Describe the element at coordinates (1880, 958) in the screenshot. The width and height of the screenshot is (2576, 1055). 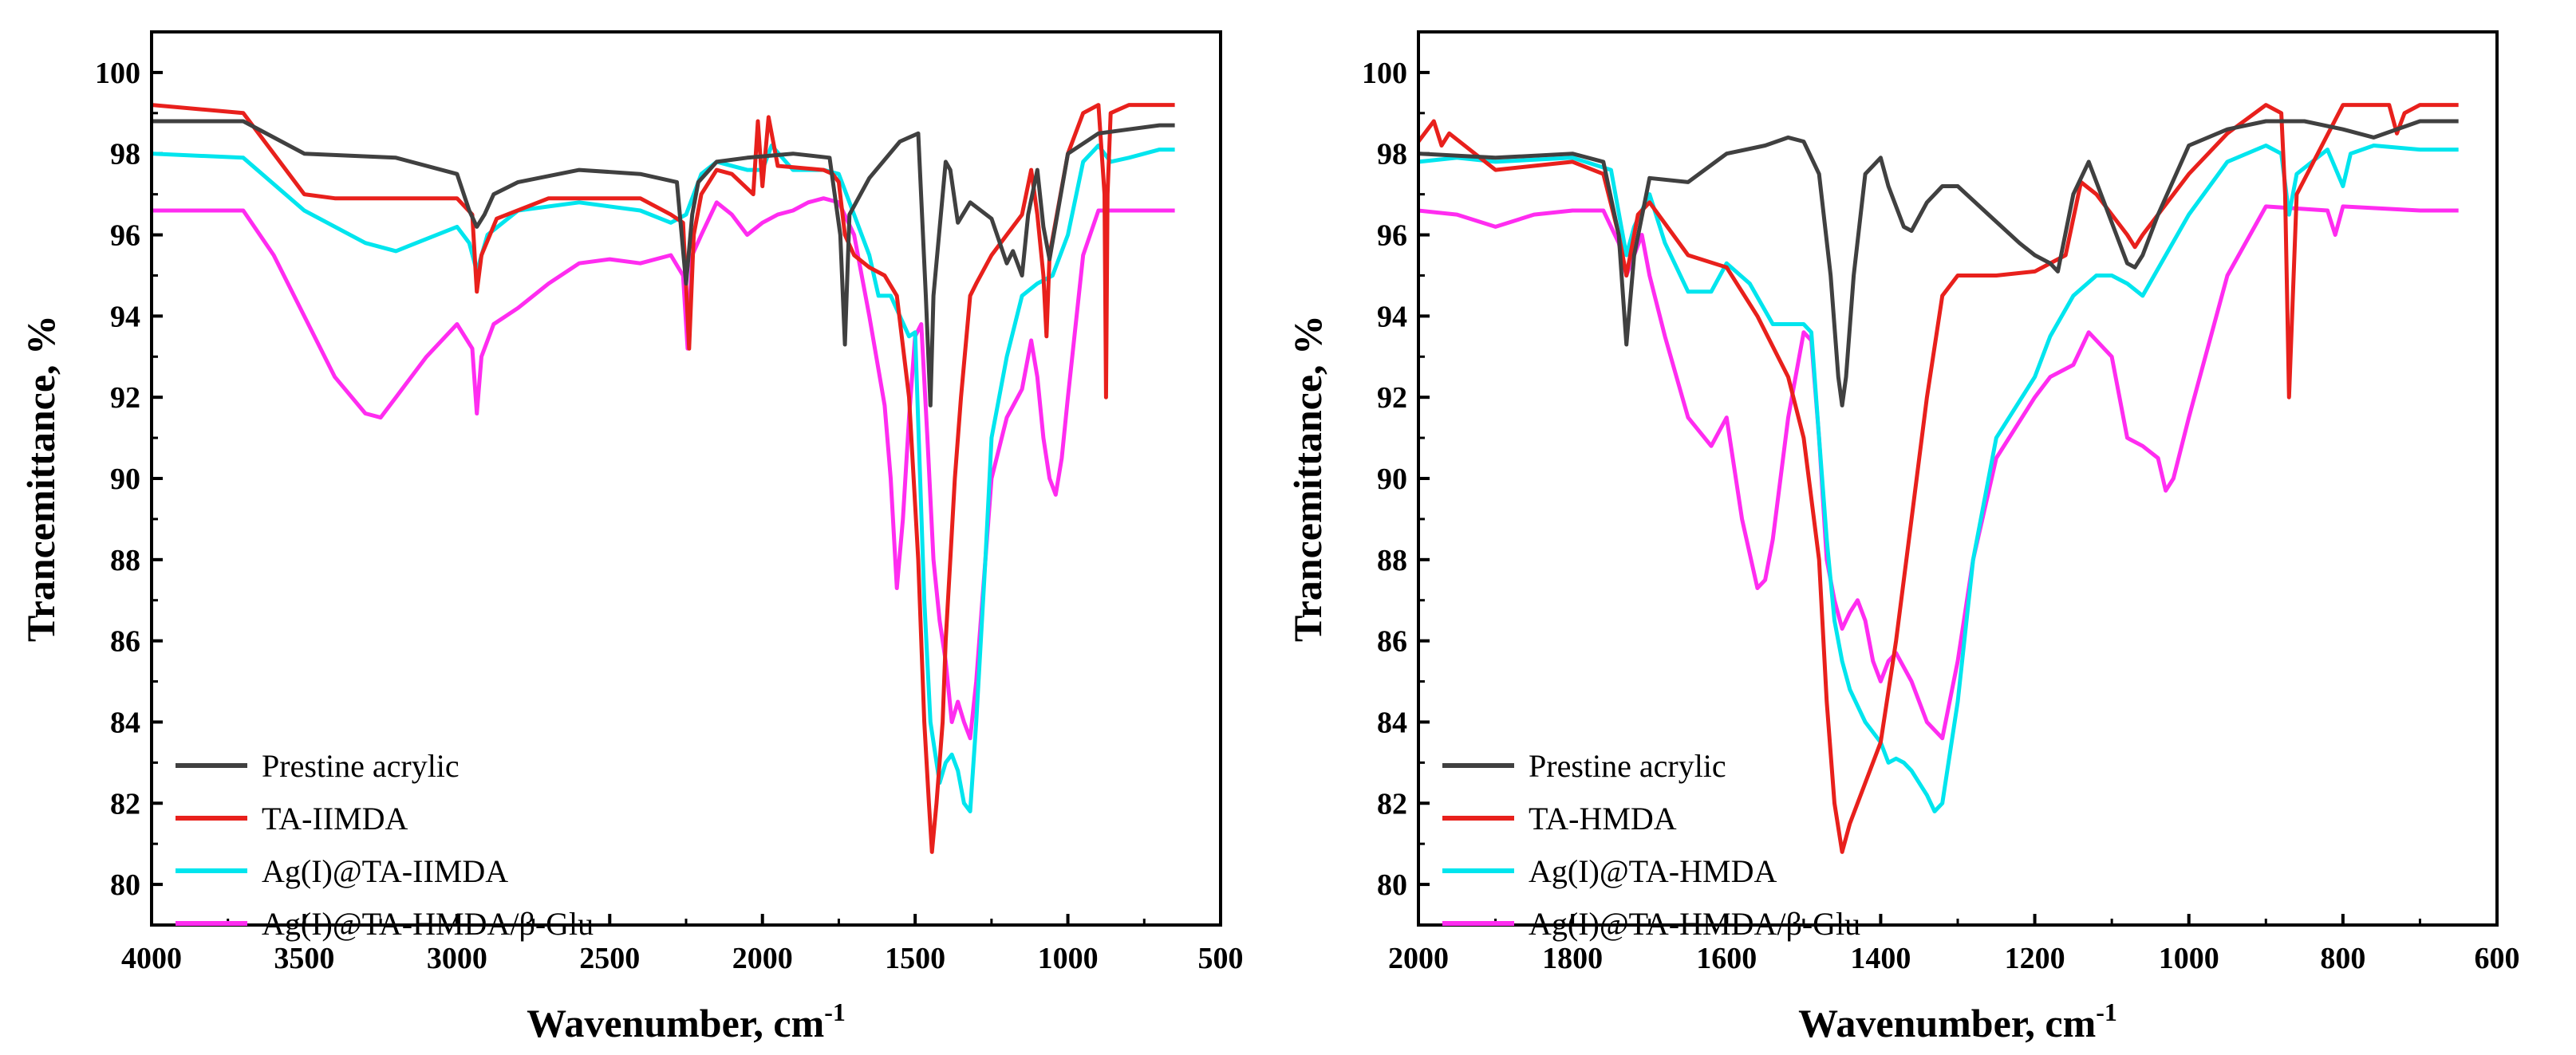
I see `x-tick-label: 1400` at that location.